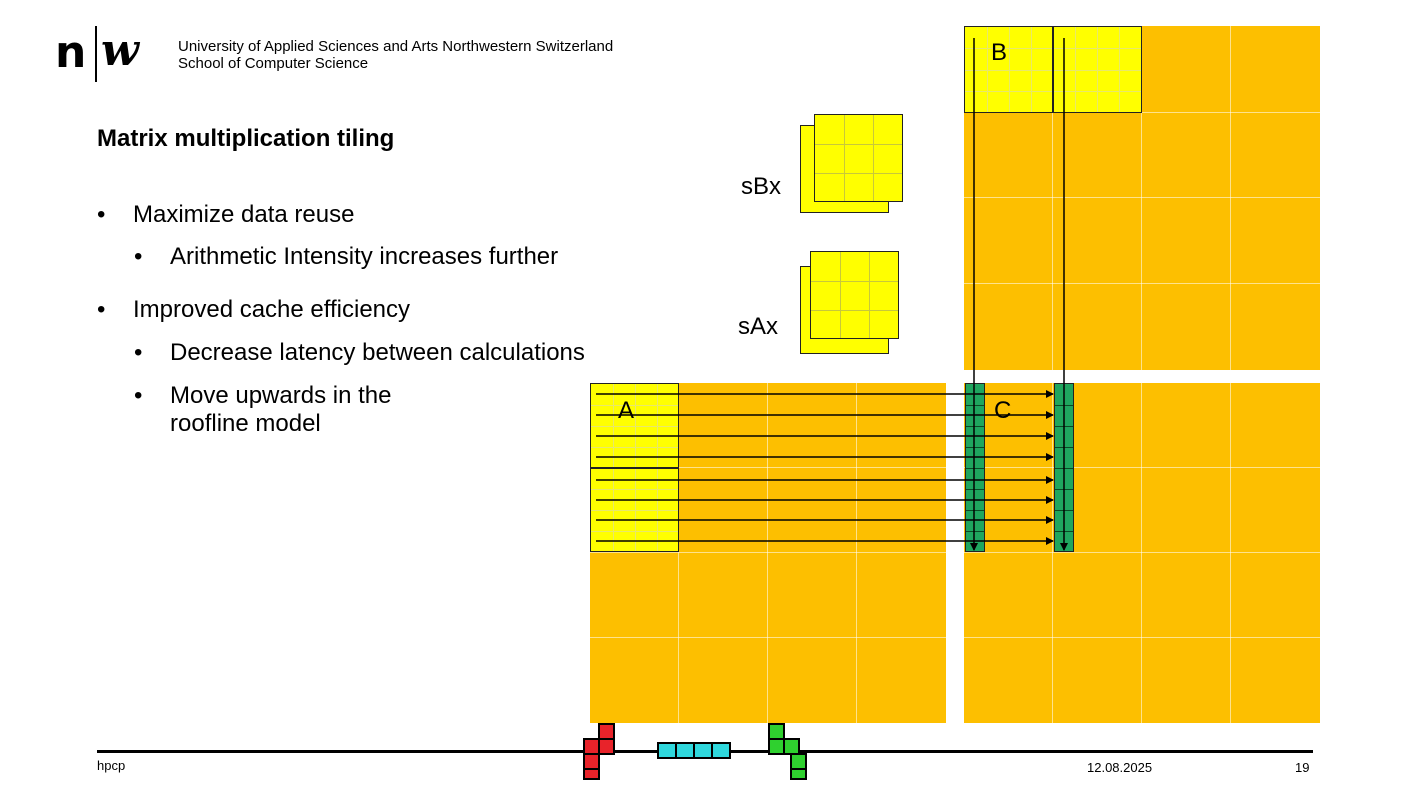 The width and height of the screenshot is (1411, 794). What do you see at coordinates (111, 765) in the screenshot?
I see `footer-course-label: hpcp` at bounding box center [111, 765].